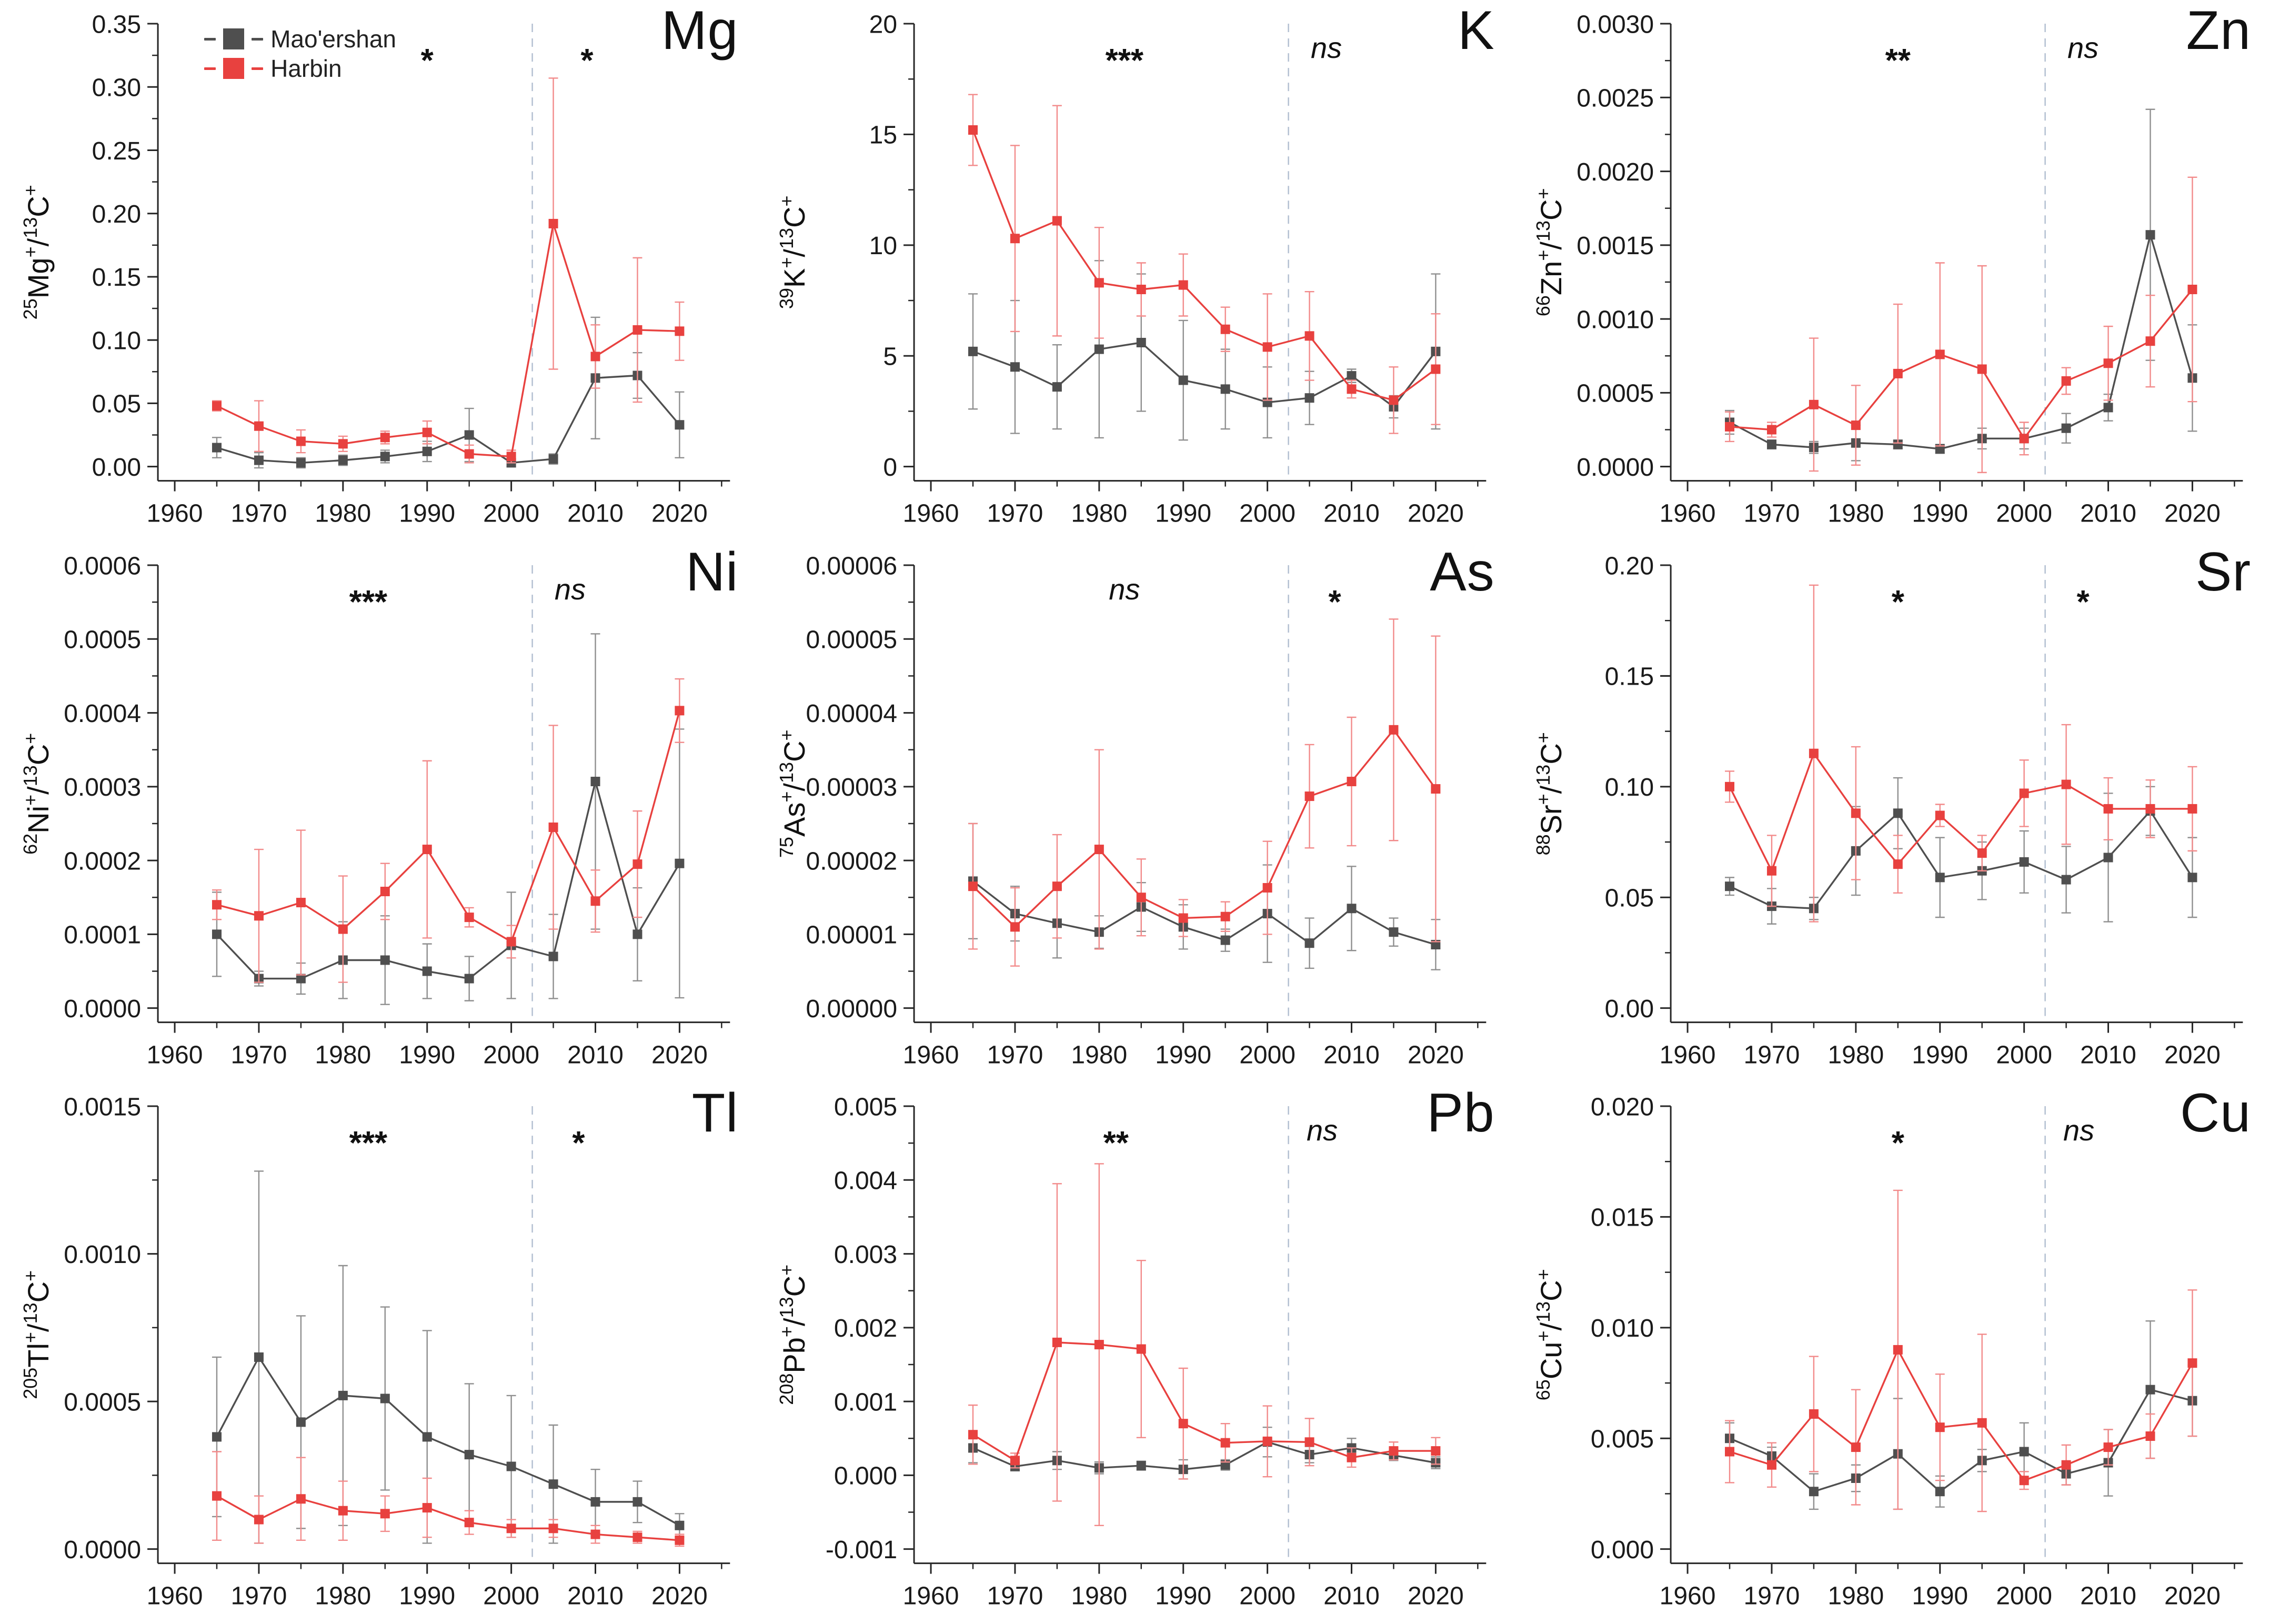 The image size is (2269, 1624). What do you see at coordinates (117, 151) in the screenshot?
I see `svg-text: 0.25` at bounding box center [117, 151].